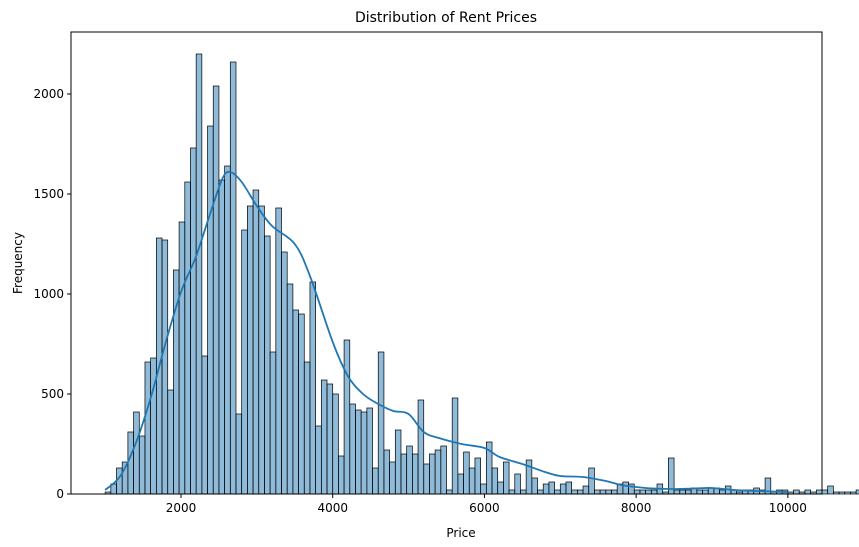  What do you see at coordinates (48, 194) in the screenshot?
I see `y-tick-label: 1500` at bounding box center [48, 194].